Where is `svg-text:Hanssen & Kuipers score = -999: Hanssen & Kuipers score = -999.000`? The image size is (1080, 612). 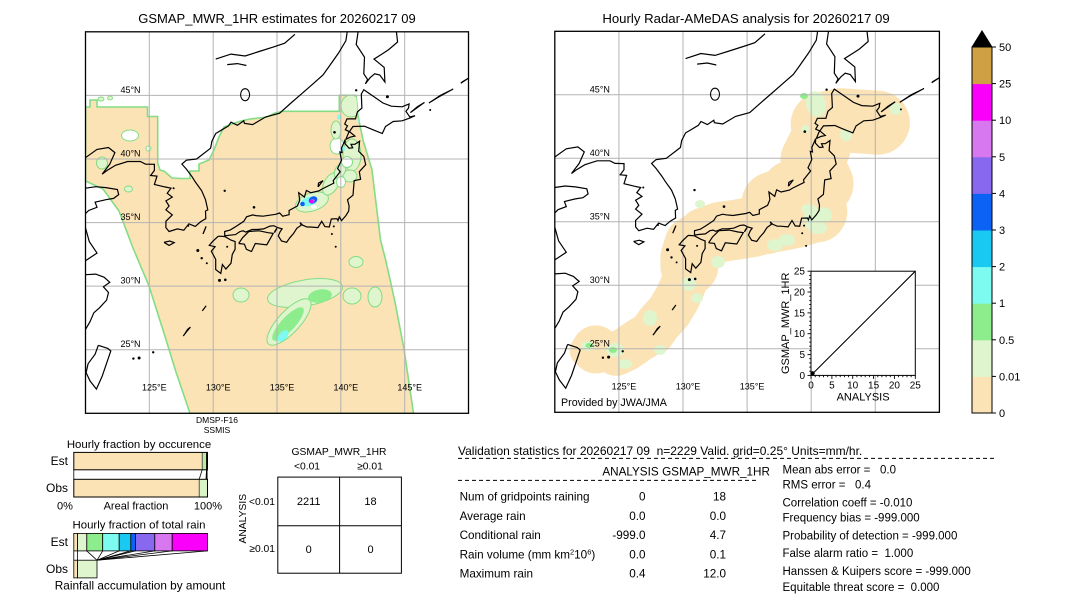
svg-text:Hanssen & Kuipers score = -999: Hanssen & Kuipers score = -999.000 is located at coordinates (877, 572).